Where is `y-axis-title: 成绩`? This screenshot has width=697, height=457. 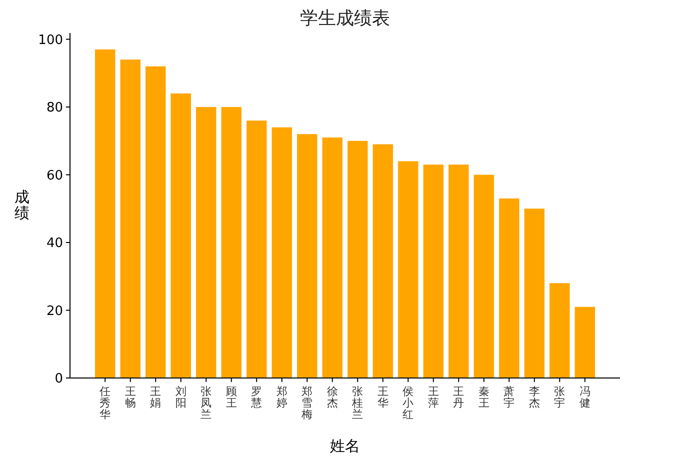 y-axis-title: 成绩 is located at coordinates (22, 205).